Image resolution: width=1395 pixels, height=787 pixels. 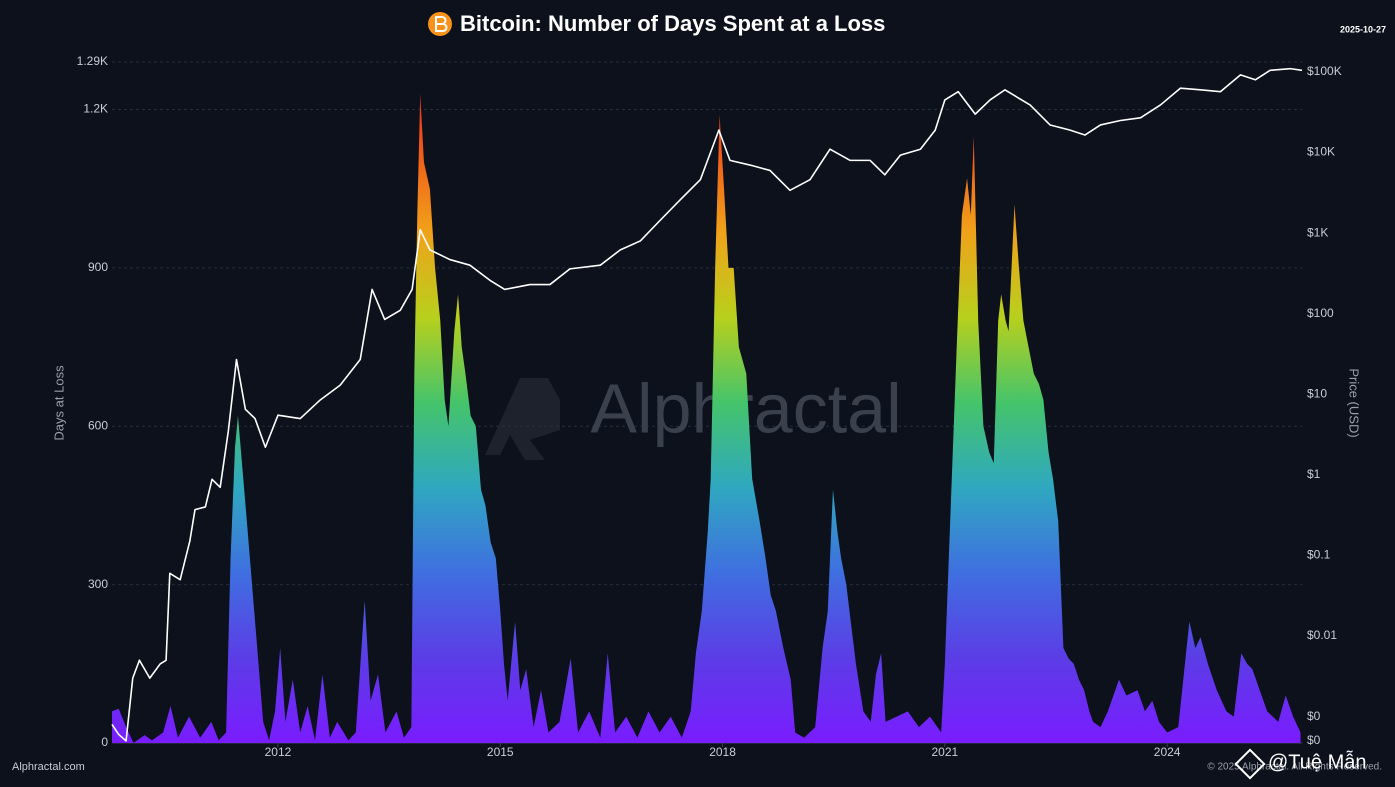 I want to click on watermark-logo, so click(x=522, y=419).